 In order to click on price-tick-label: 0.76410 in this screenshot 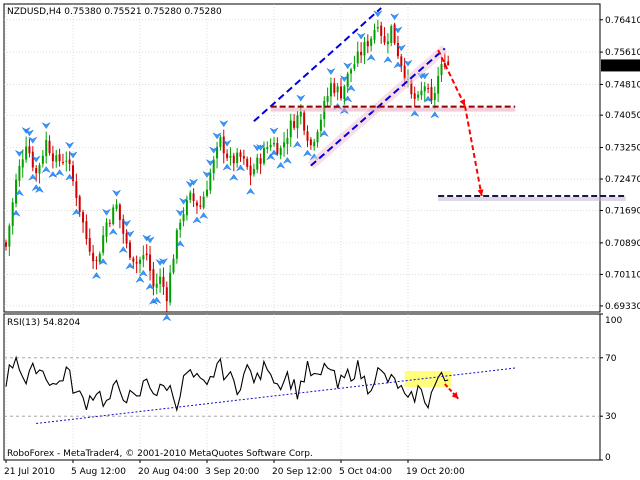, I will do `click(622, 21)`.